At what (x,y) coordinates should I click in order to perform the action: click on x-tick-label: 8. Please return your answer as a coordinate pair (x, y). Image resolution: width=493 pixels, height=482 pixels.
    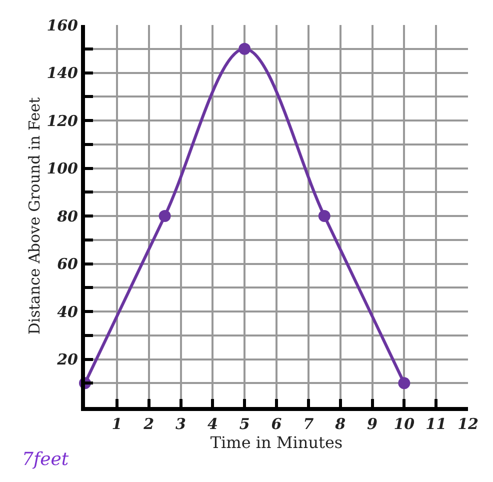
    Looking at the image, I should click on (340, 424).